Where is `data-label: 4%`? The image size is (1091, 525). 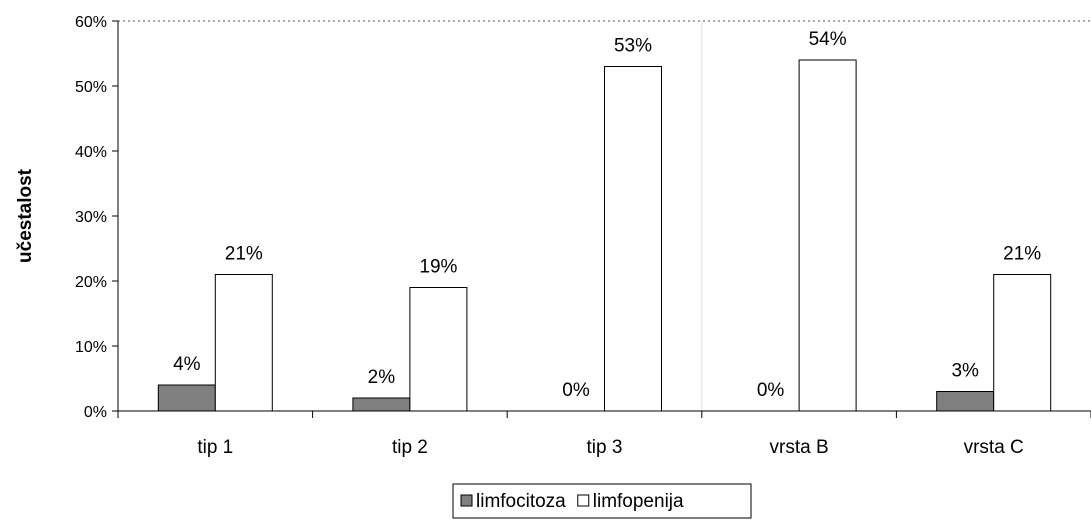 data-label: 4% is located at coordinates (187, 364).